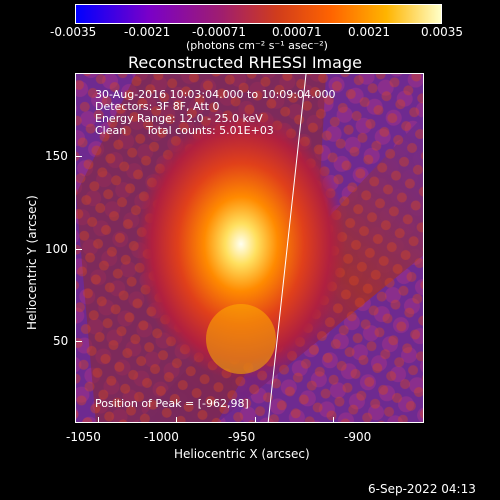 Image resolution: width=500 pixels, height=500 pixels. I want to click on info-clean: Clean, so click(111, 130).